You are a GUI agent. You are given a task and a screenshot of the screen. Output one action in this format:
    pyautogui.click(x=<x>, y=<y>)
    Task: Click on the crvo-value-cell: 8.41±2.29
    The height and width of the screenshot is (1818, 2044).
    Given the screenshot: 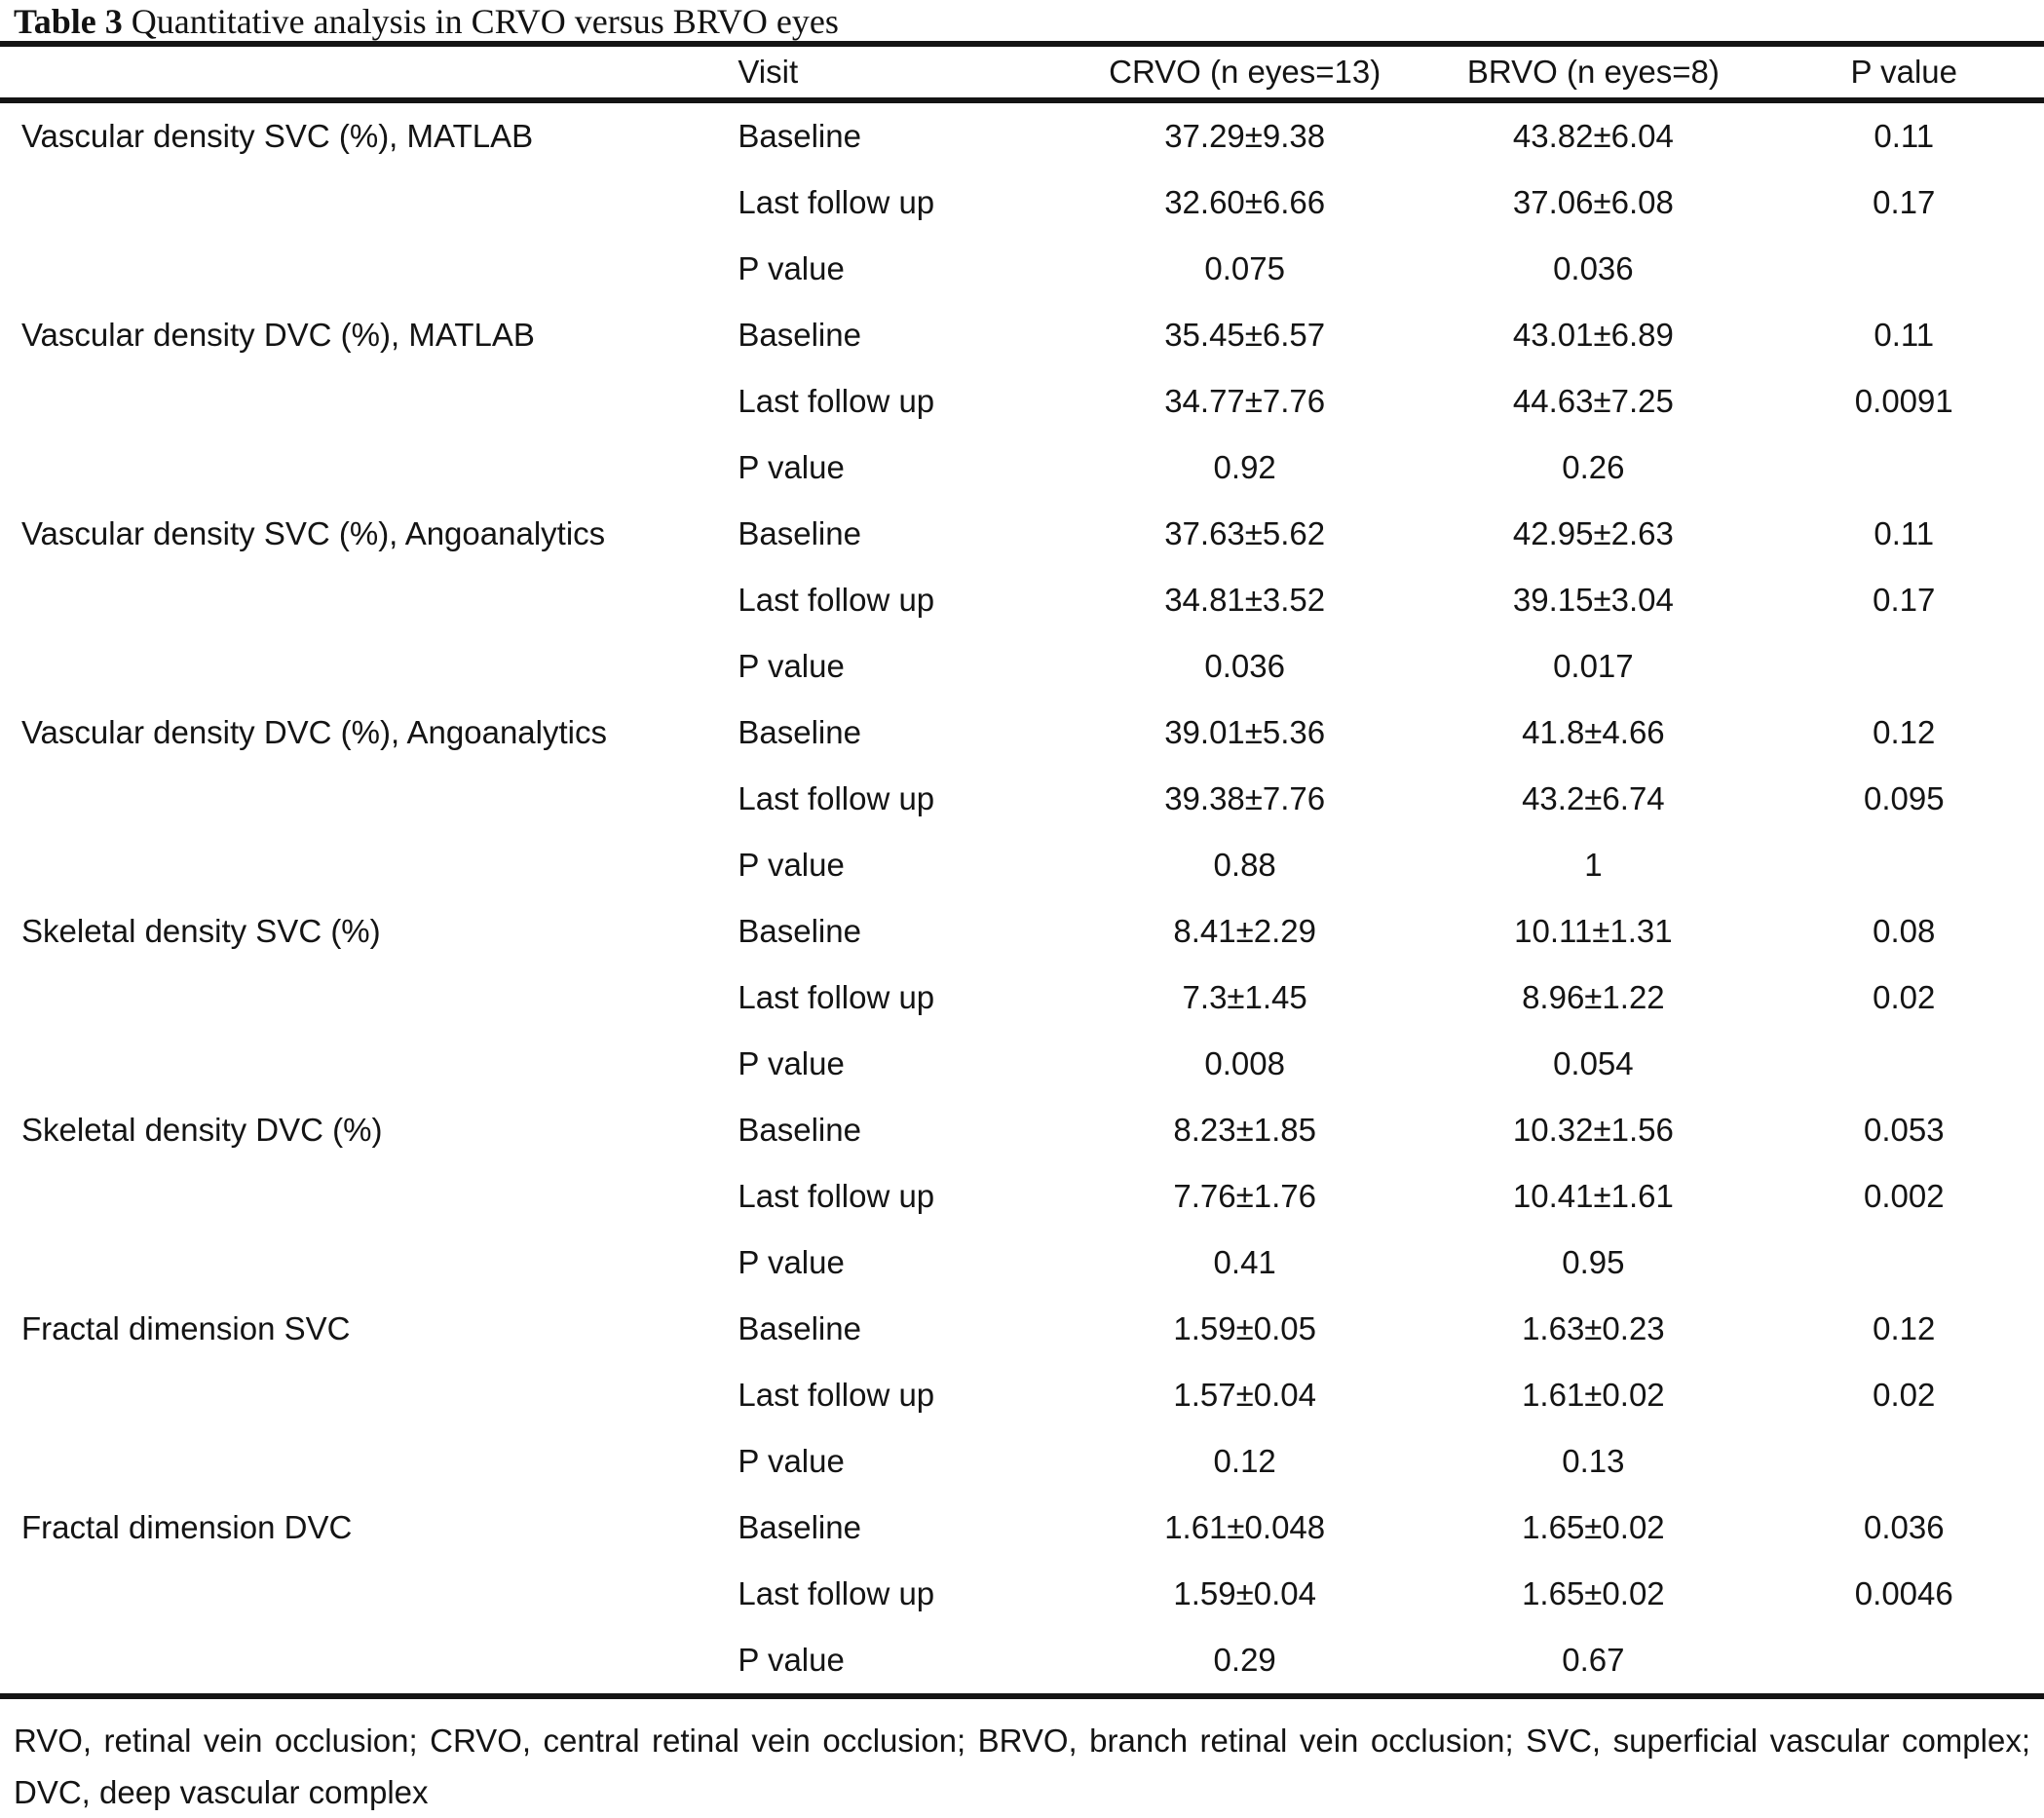 What is the action you would take?
    pyautogui.click(x=1244, y=931)
    